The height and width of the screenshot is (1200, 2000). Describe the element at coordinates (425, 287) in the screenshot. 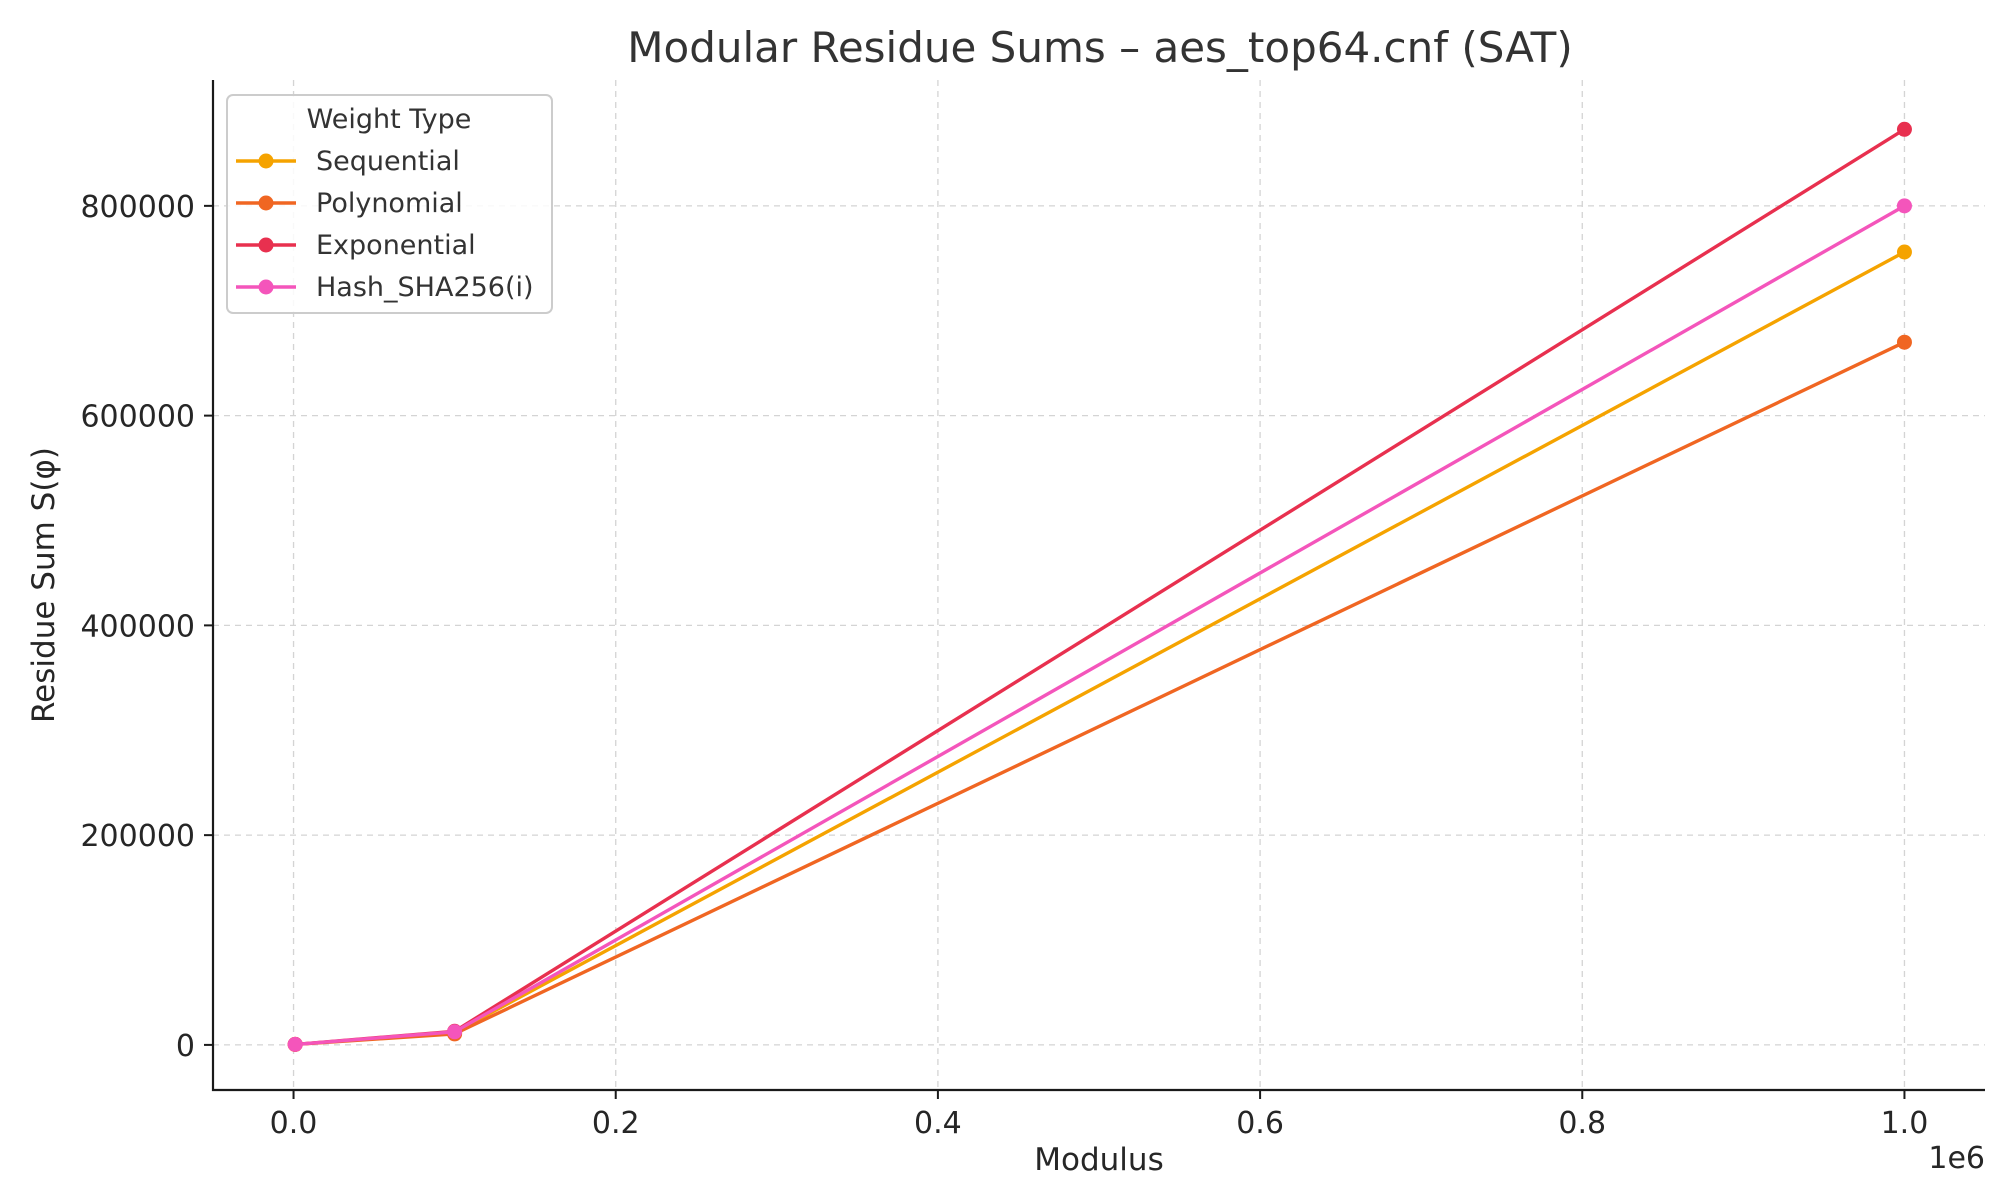

I see `legend-label: Hash_SHA256(i)` at that location.